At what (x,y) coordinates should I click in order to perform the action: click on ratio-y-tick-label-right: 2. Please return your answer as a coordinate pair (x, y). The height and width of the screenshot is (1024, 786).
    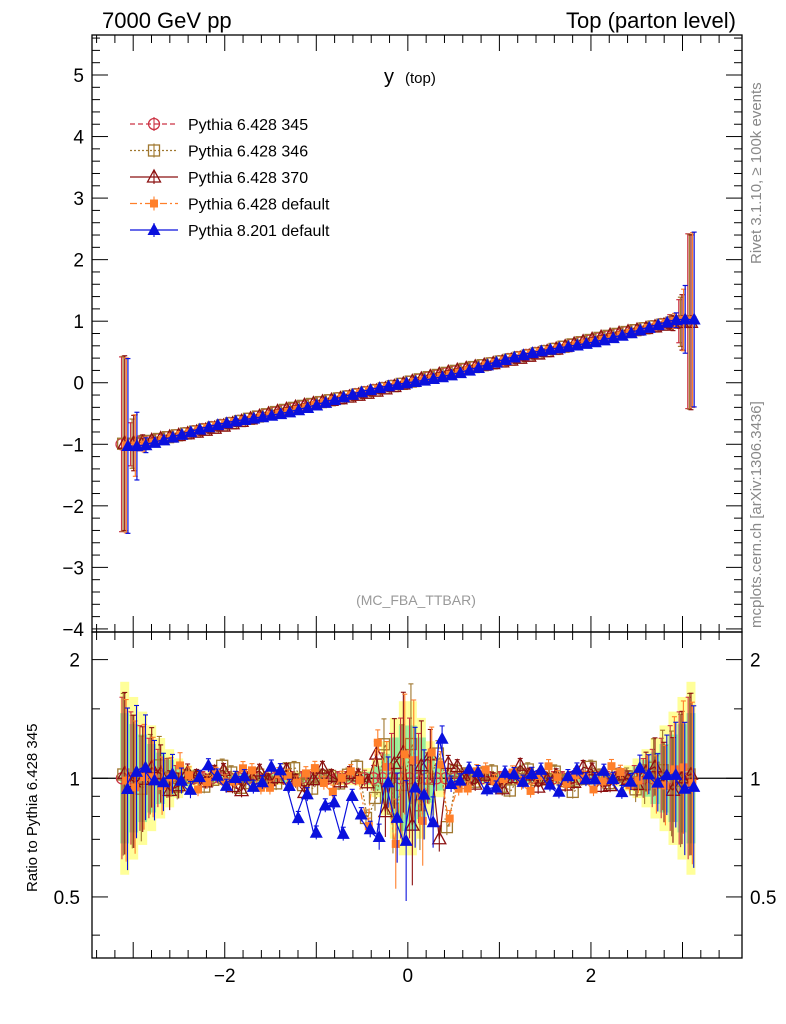
    Looking at the image, I should click on (755, 661).